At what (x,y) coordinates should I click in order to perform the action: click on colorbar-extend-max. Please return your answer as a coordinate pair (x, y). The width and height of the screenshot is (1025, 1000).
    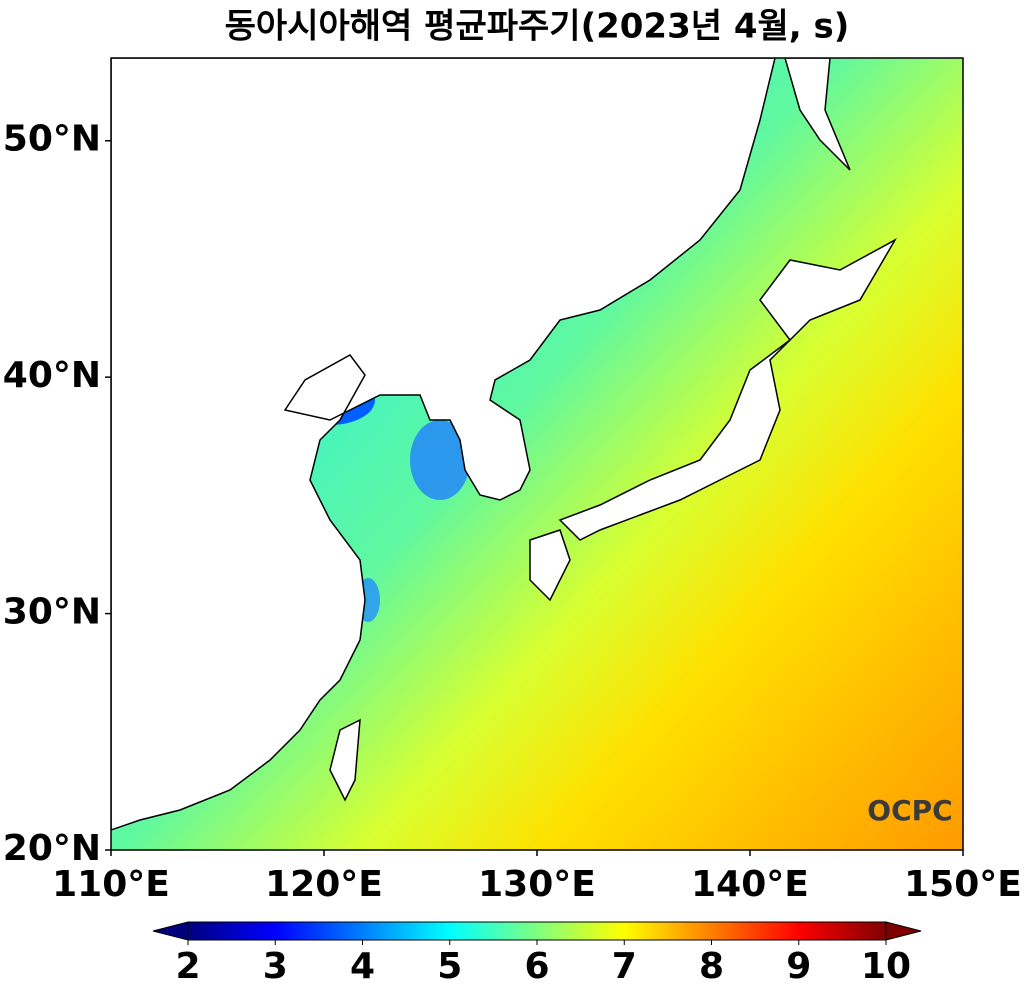
    Looking at the image, I should click on (903, 931).